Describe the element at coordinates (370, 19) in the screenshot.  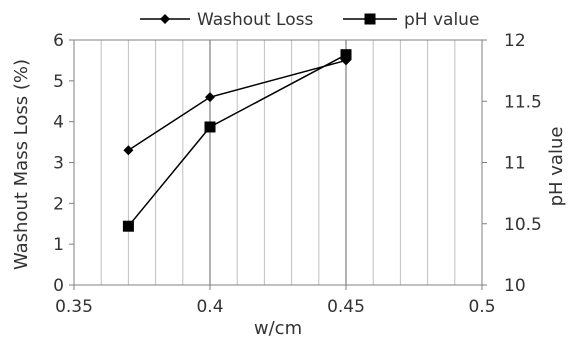
I see `legend-marker-ph-value` at that location.